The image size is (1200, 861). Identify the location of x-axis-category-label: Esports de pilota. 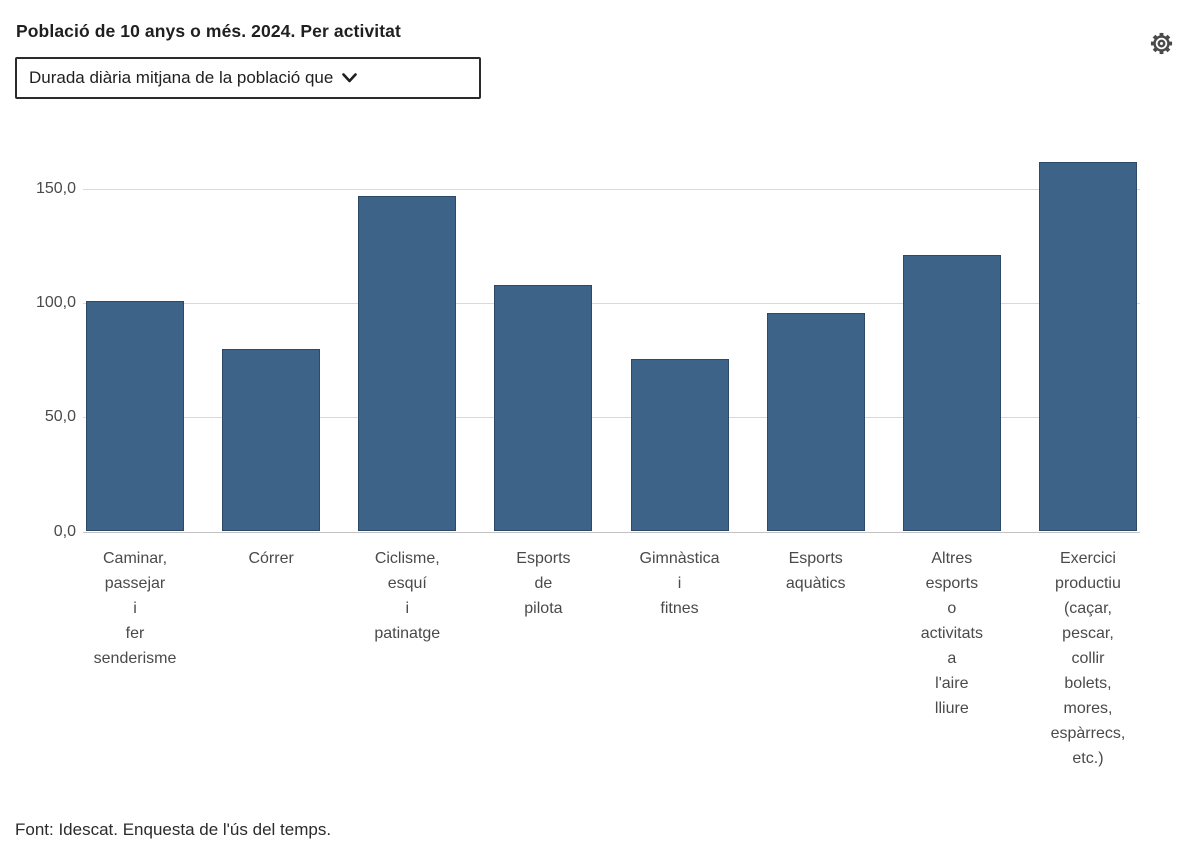
(543, 583).